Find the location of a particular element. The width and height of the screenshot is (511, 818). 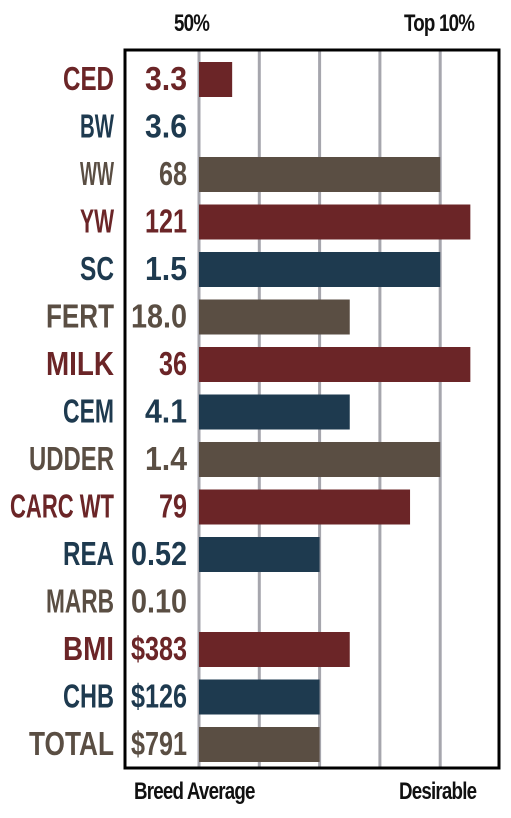

value-label: 4.1 is located at coordinates (166, 411).